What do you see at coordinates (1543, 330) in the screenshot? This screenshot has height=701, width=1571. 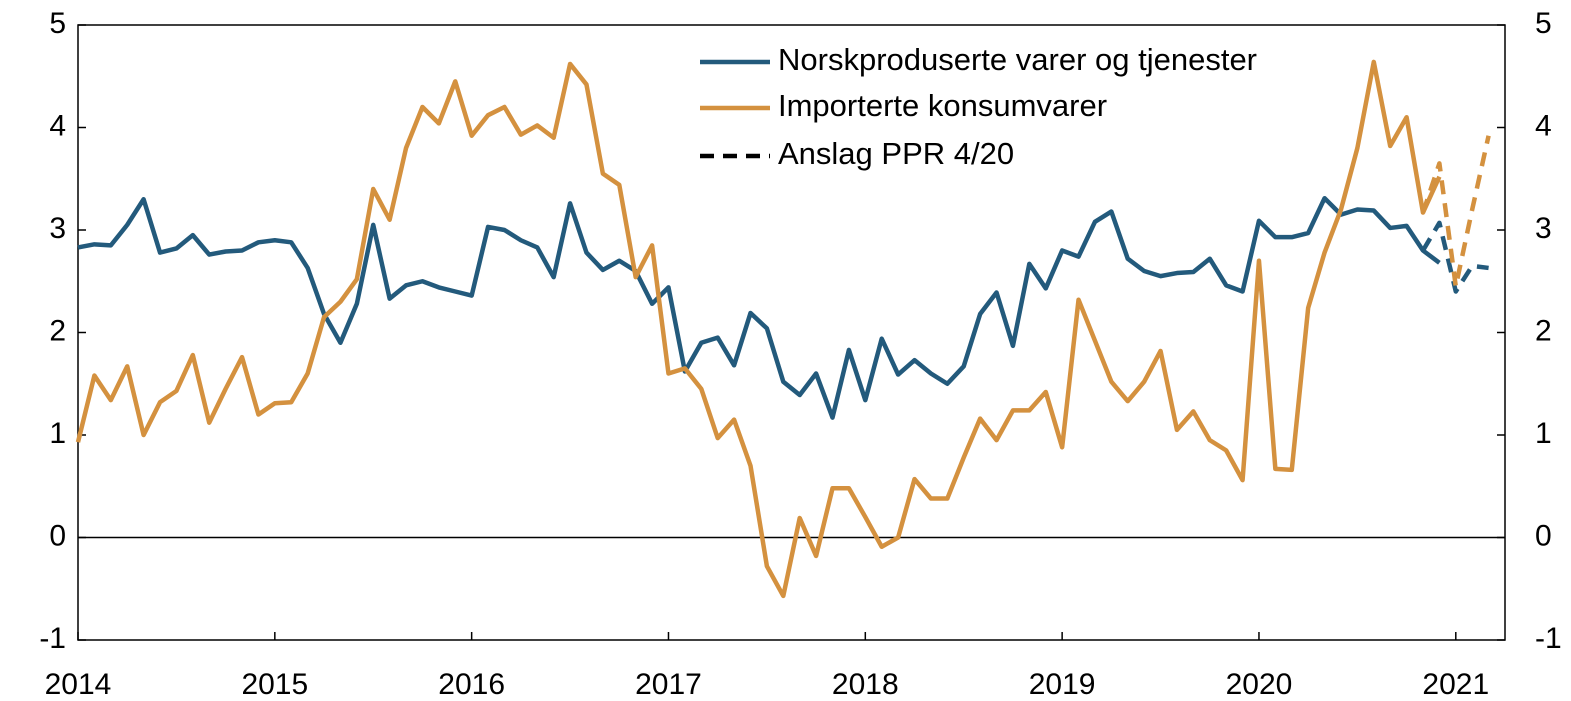 I see `y2-tick-label: 2` at bounding box center [1543, 330].